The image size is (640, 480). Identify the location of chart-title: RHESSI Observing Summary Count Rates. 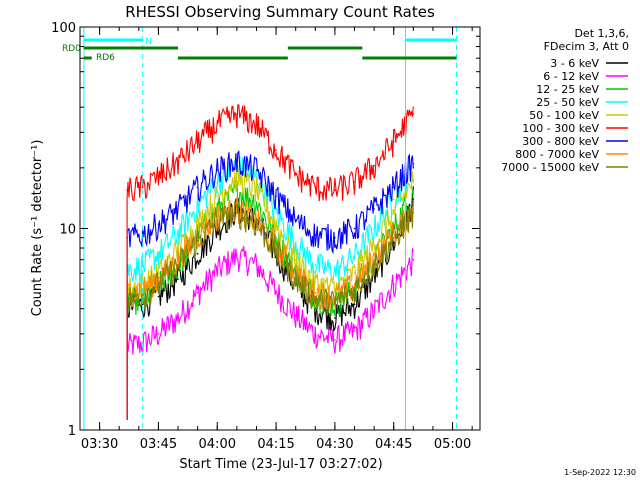
(280, 12).